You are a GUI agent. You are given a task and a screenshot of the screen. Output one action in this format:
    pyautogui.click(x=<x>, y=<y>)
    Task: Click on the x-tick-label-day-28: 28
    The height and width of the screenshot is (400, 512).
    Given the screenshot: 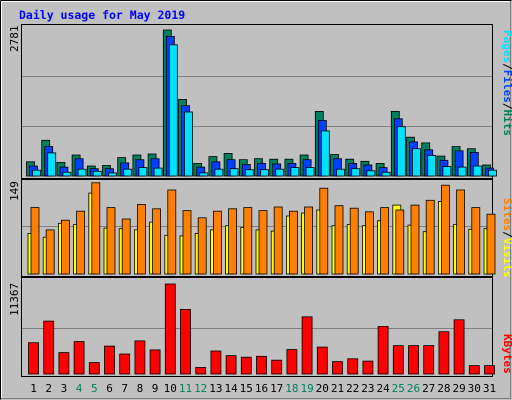 What is the action you would take?
    pyautogui.click(x=443, y=388)
    